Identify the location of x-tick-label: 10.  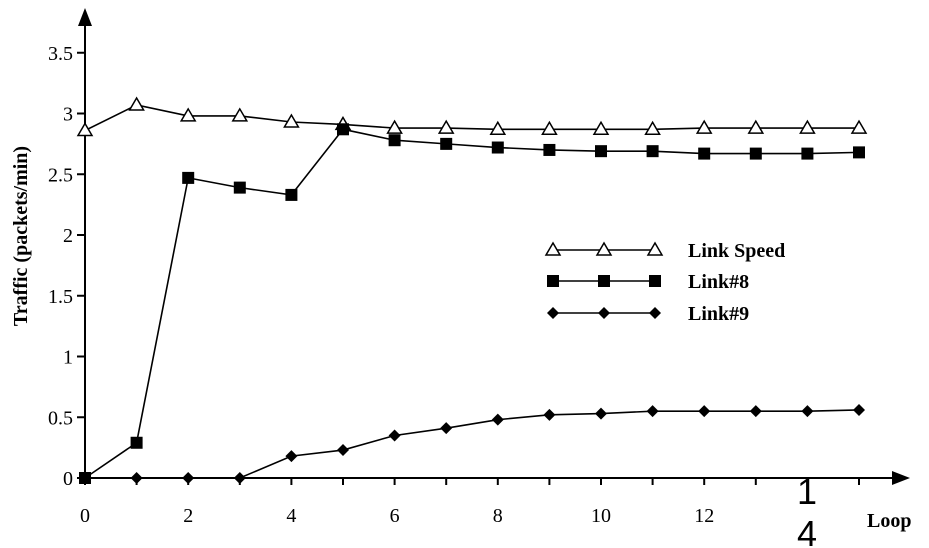
(601, 516).